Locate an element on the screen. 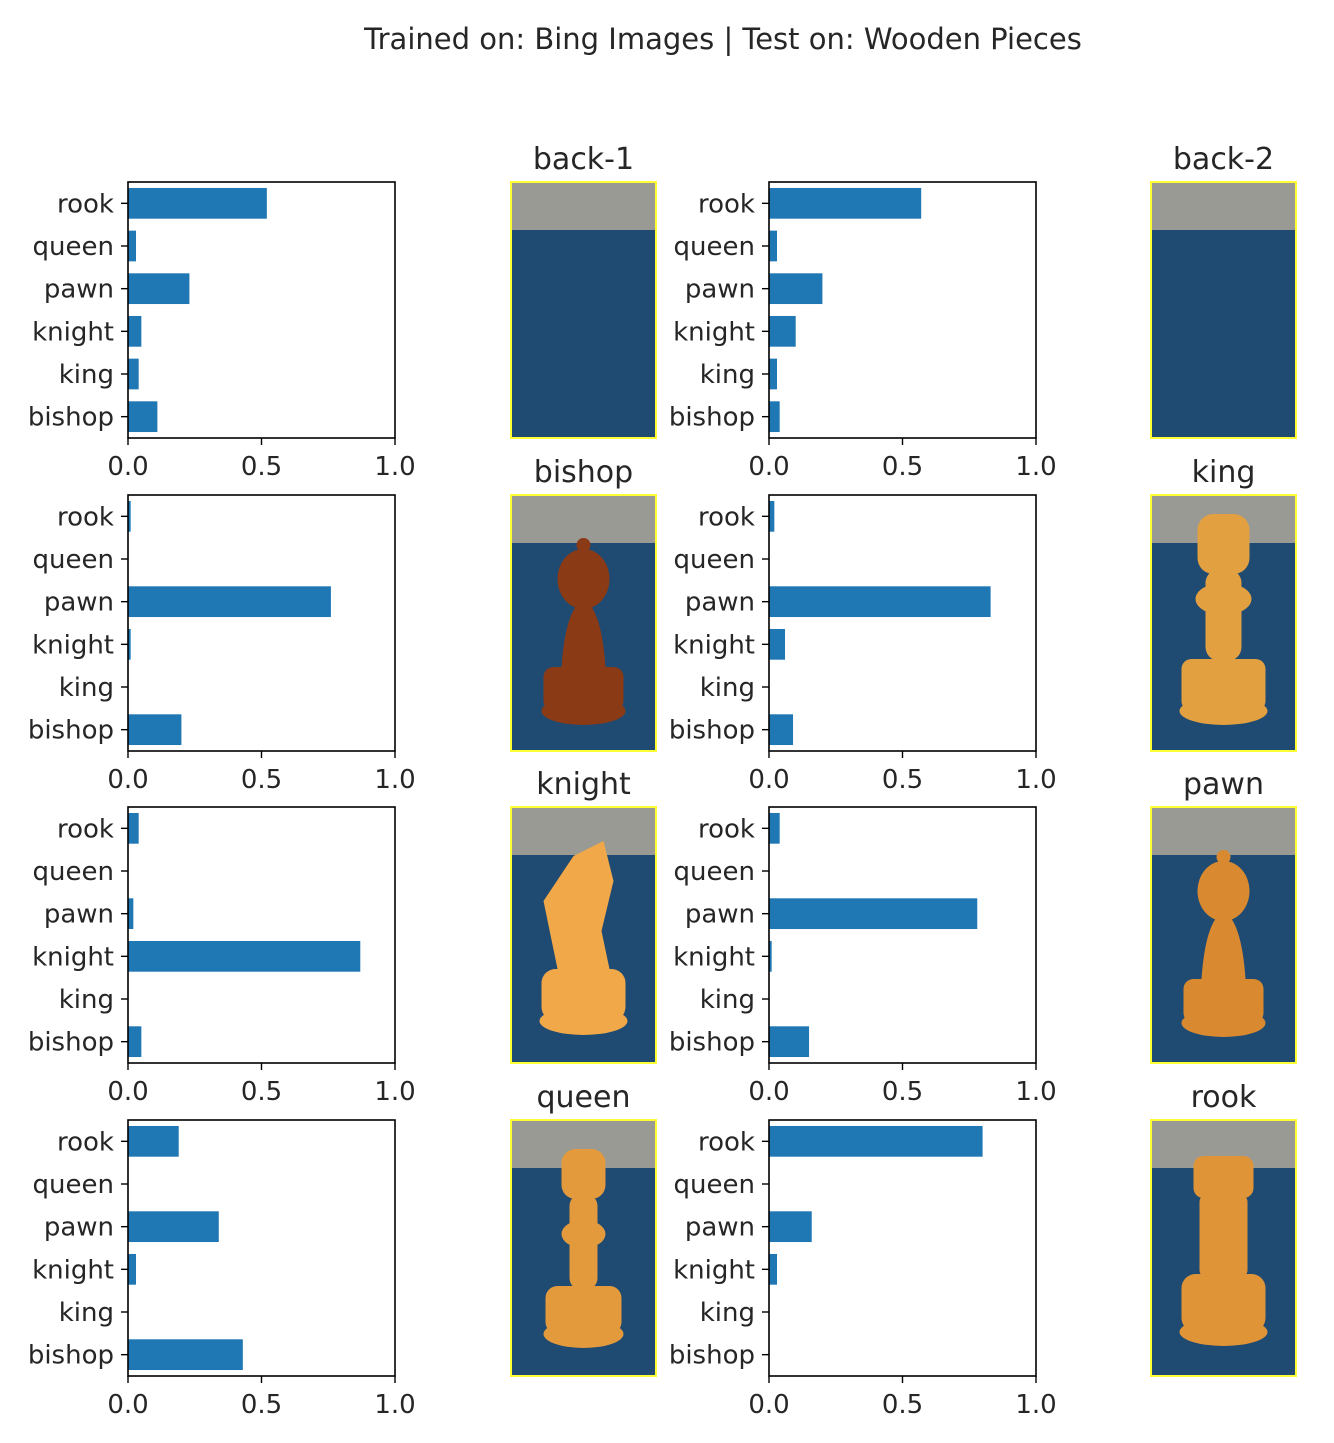  image-title: knight is located at coordinates (583, 784).